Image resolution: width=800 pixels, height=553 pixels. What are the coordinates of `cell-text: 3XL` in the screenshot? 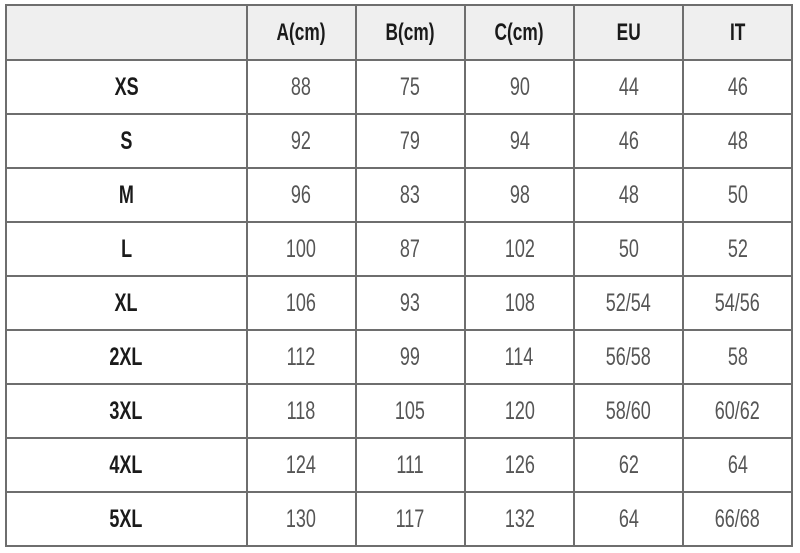 It's located at (126, 410).